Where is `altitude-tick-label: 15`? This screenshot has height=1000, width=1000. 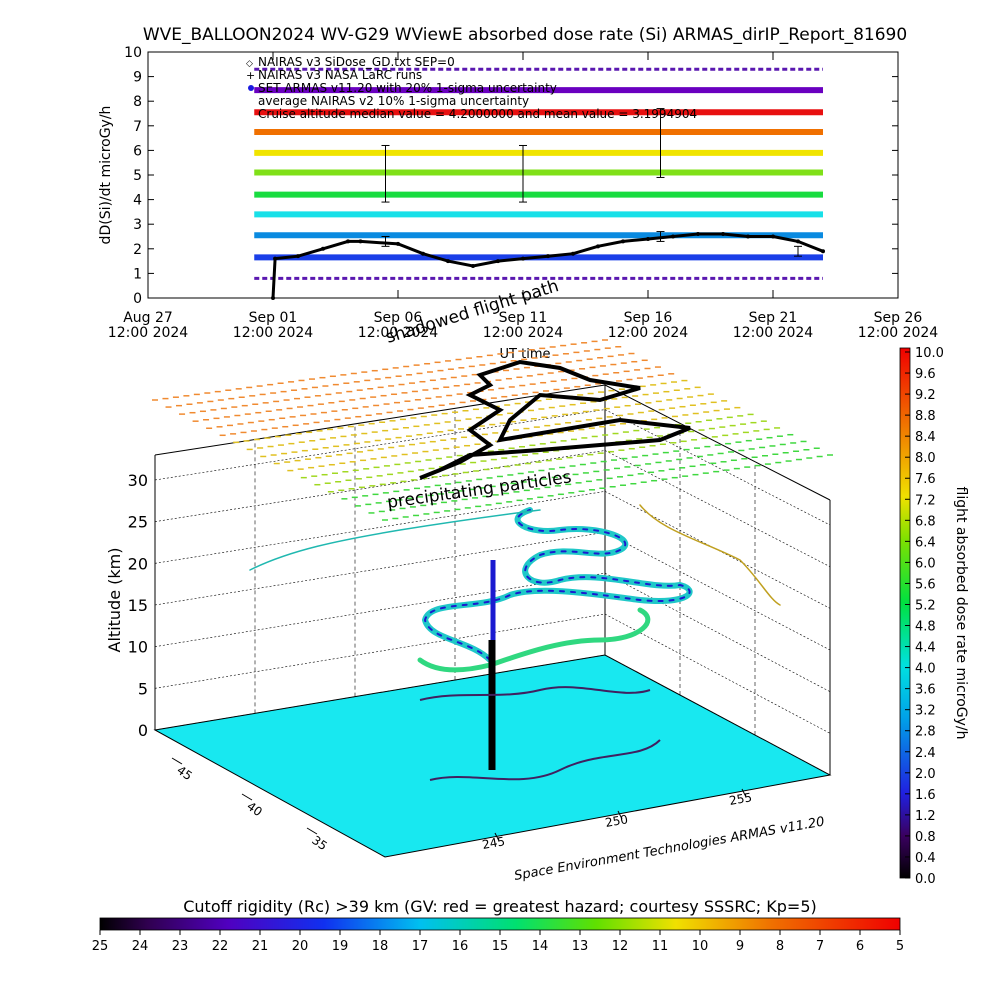 altitude-tick-label: 15 is located at coordinates (138, 605).